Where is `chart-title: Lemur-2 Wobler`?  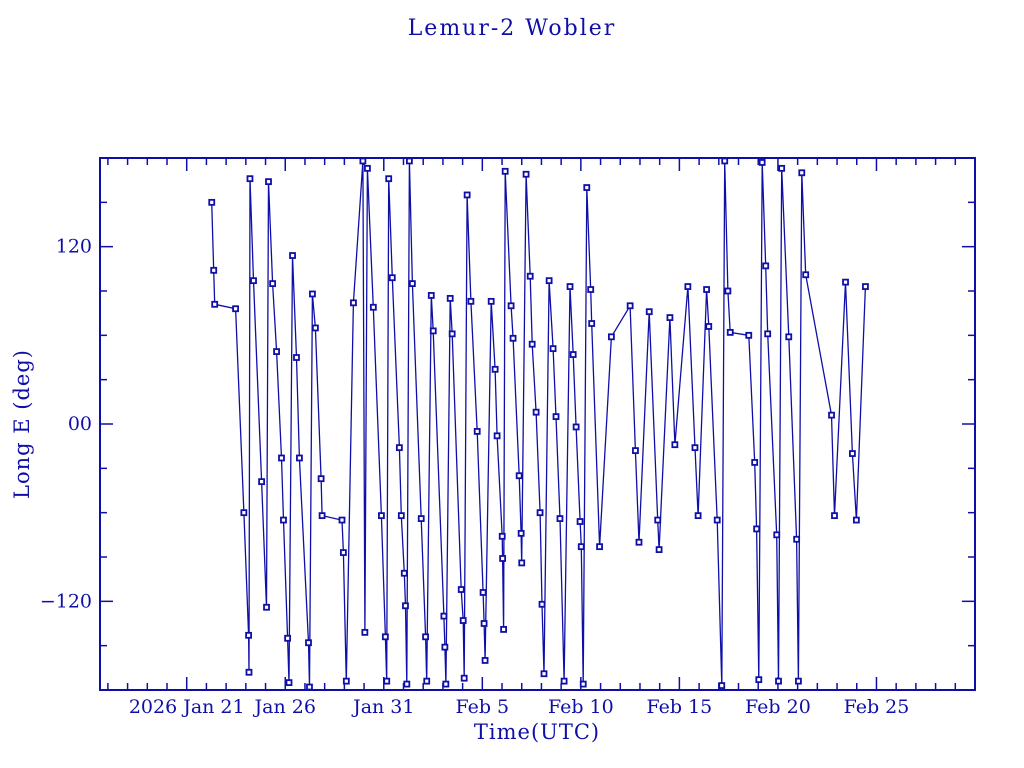
chart-title: Lemur-2 Wobler is located at coordinates (512, 28).